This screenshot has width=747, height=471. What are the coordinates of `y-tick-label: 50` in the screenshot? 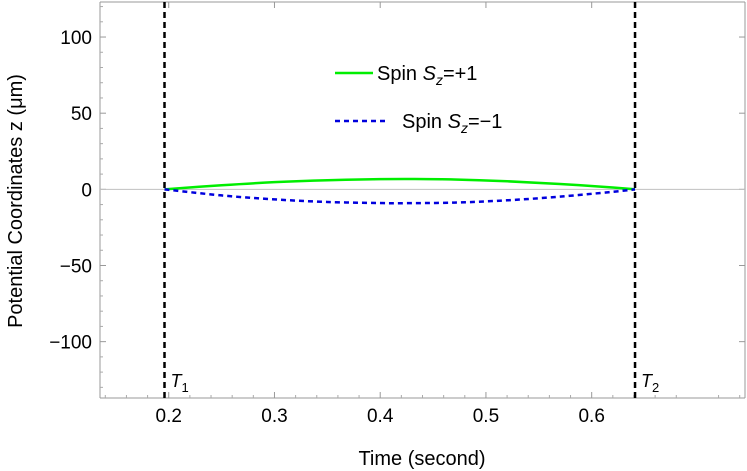 It's located at (81, 114).